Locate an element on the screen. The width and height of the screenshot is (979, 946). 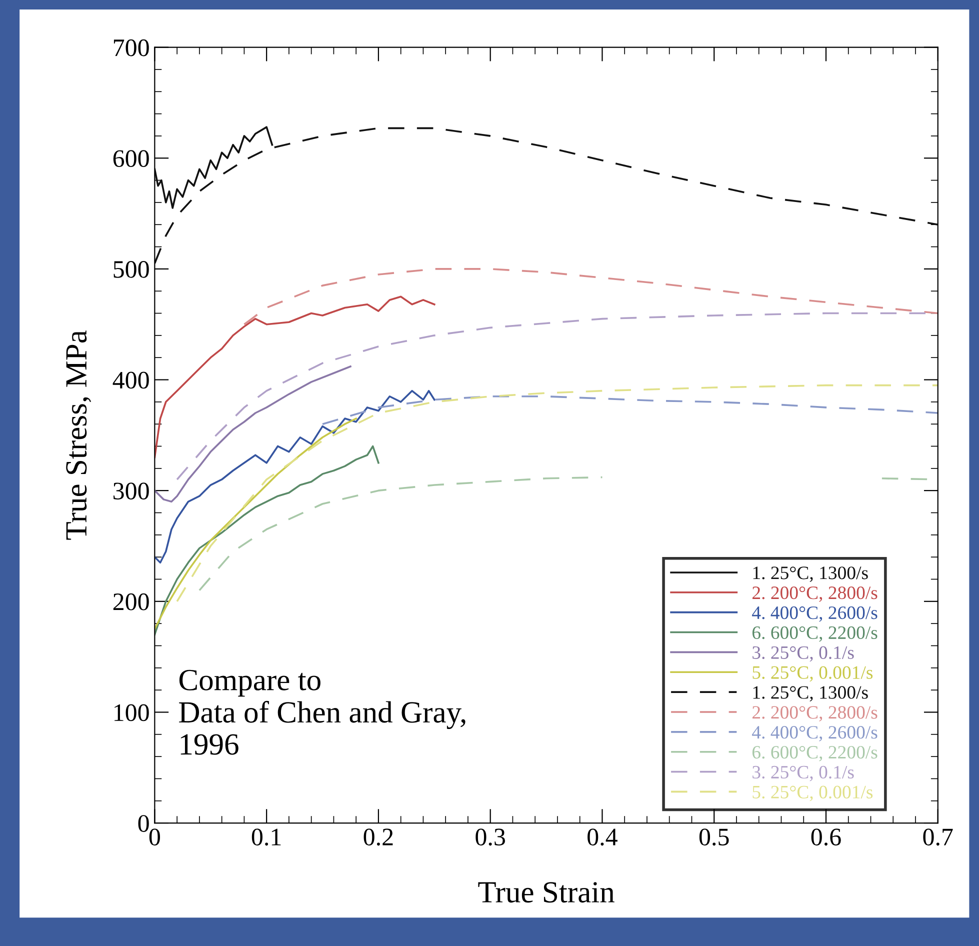
x-tick-label: 0.1 is located at coordinates (266, 837).